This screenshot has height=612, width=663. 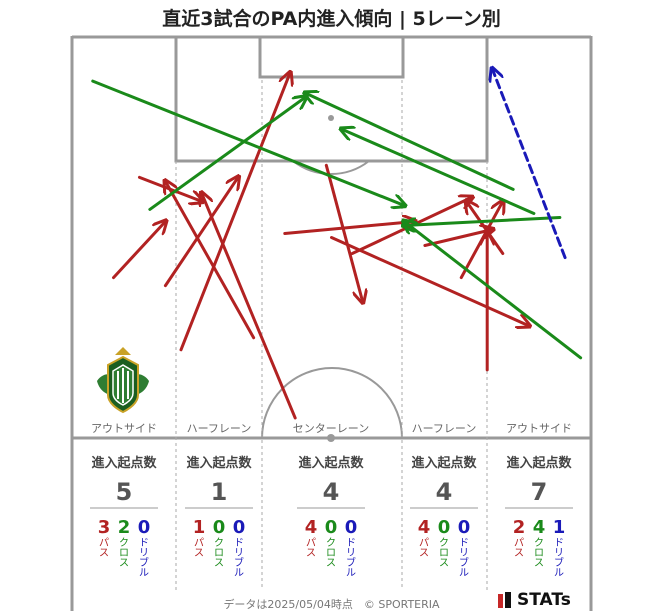 I want to click on pass-count: 3, so click(x=104, y=527).